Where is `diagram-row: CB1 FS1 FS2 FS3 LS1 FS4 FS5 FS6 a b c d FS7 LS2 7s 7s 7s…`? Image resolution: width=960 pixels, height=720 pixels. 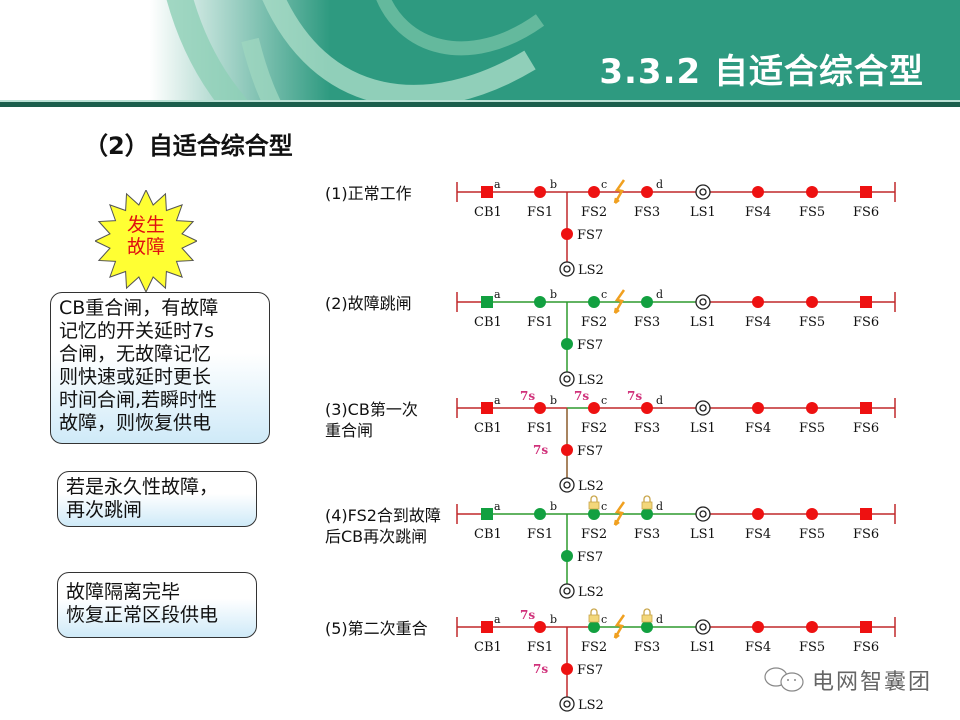 diagram-row: CB1 FS1 FS2 FS3 LS1 FS4 FS5 FS6 a b c d FS7 LS2 7s 7s 7s… is located at coordinates (676, 441).